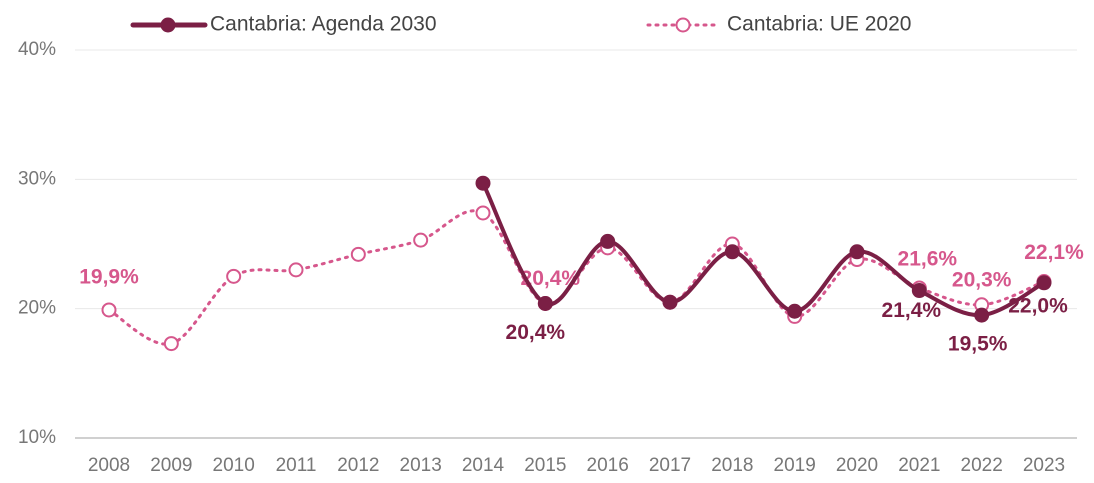  Describe the element at coordinates (982, 465) in the screenshot. I see `x-tick-label: 2022` at that location.